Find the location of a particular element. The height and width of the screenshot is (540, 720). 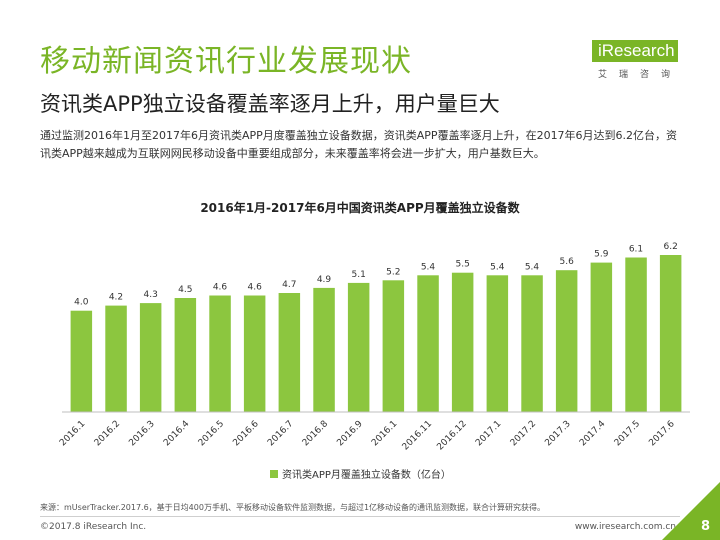

data-label-13: 5.4 is located at coordinates (497, 267).